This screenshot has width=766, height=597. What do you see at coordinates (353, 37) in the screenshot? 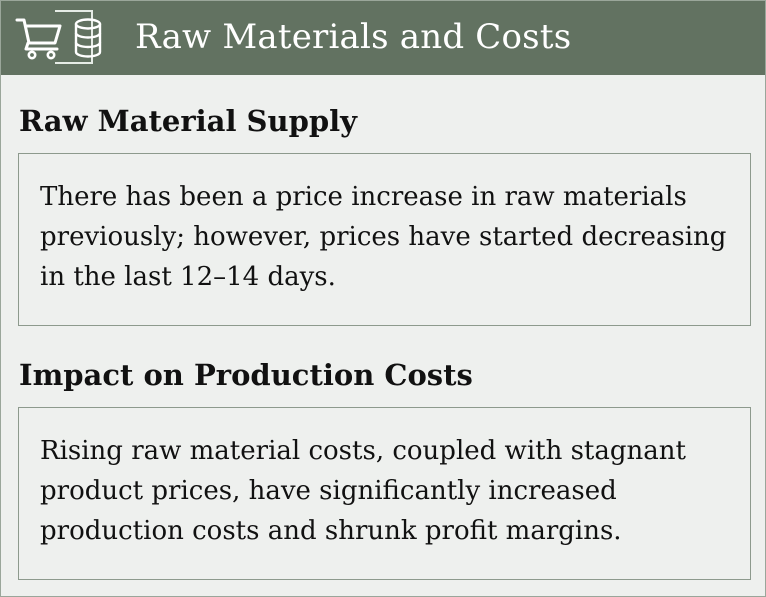
I see `page-title: Raw Materials and Costs` at bounding box center [353, 37].